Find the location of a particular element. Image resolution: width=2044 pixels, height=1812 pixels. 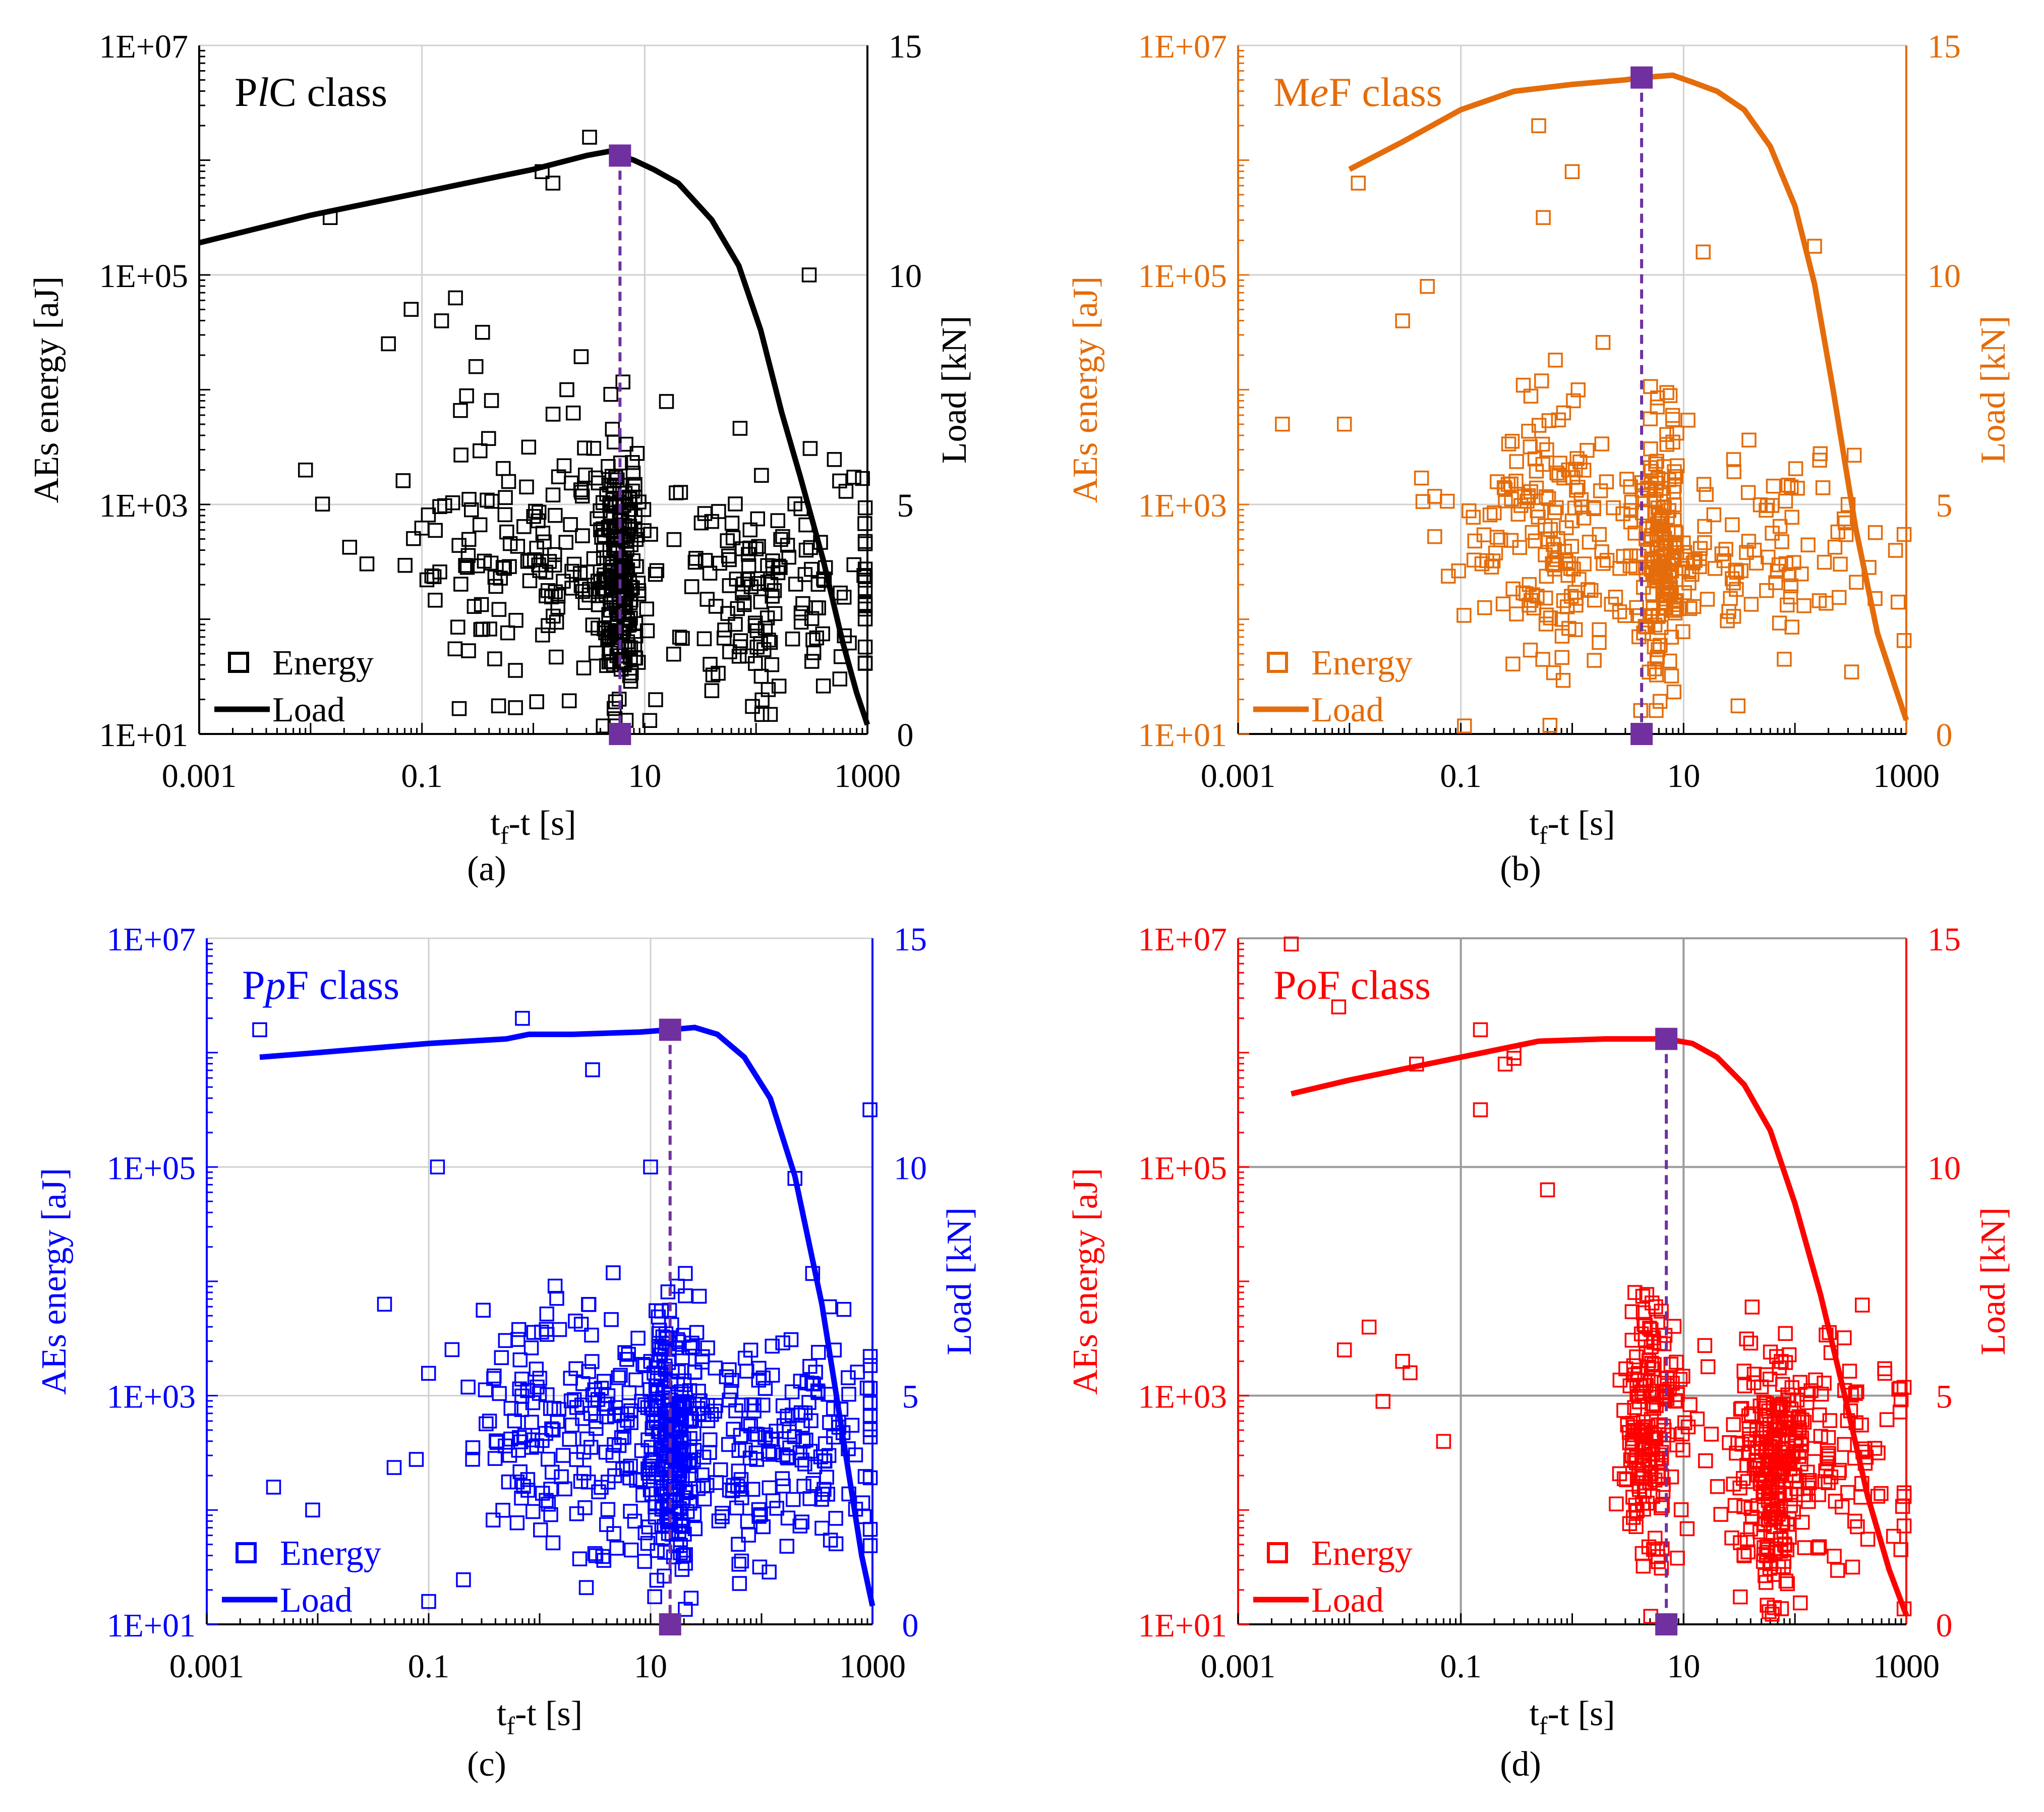

x-tick-label: 1000 is located at coordinates (1906, 776).